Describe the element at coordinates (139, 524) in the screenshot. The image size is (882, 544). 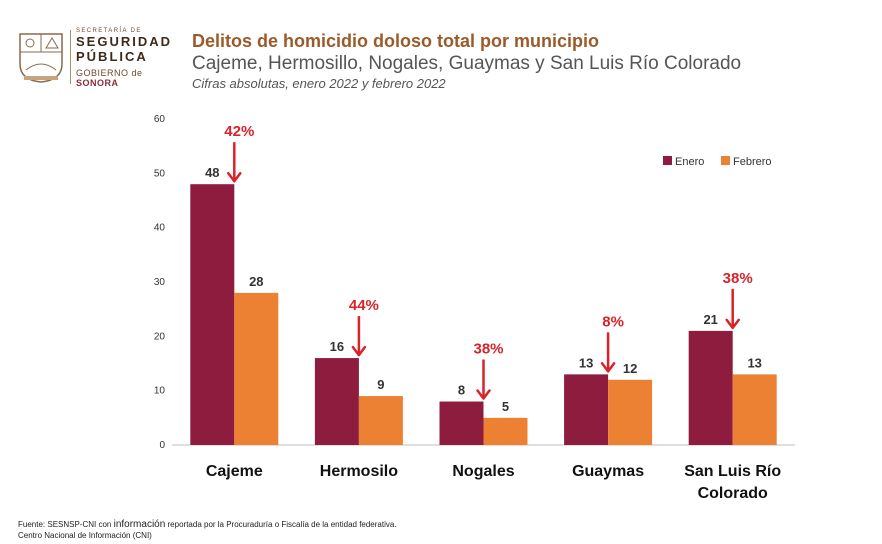
I see `footer-line1-big: información` at that location.